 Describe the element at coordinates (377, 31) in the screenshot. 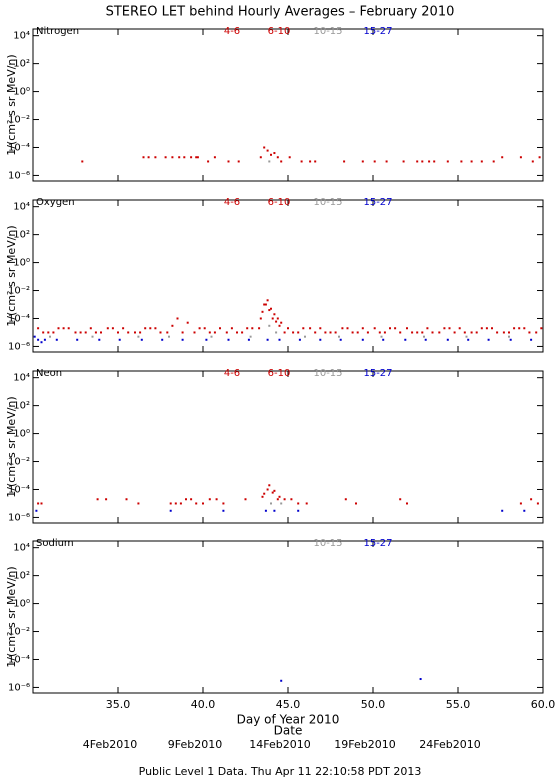

I see `legend-entry: 15-27` at that location.